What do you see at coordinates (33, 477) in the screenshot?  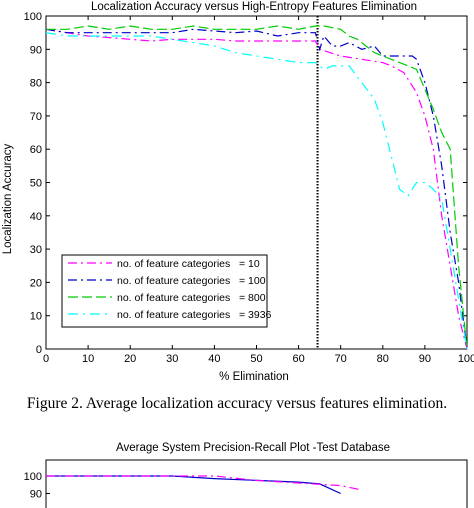 I see `chart2-y-tick-label: 100` at bounding box center [33, 477].